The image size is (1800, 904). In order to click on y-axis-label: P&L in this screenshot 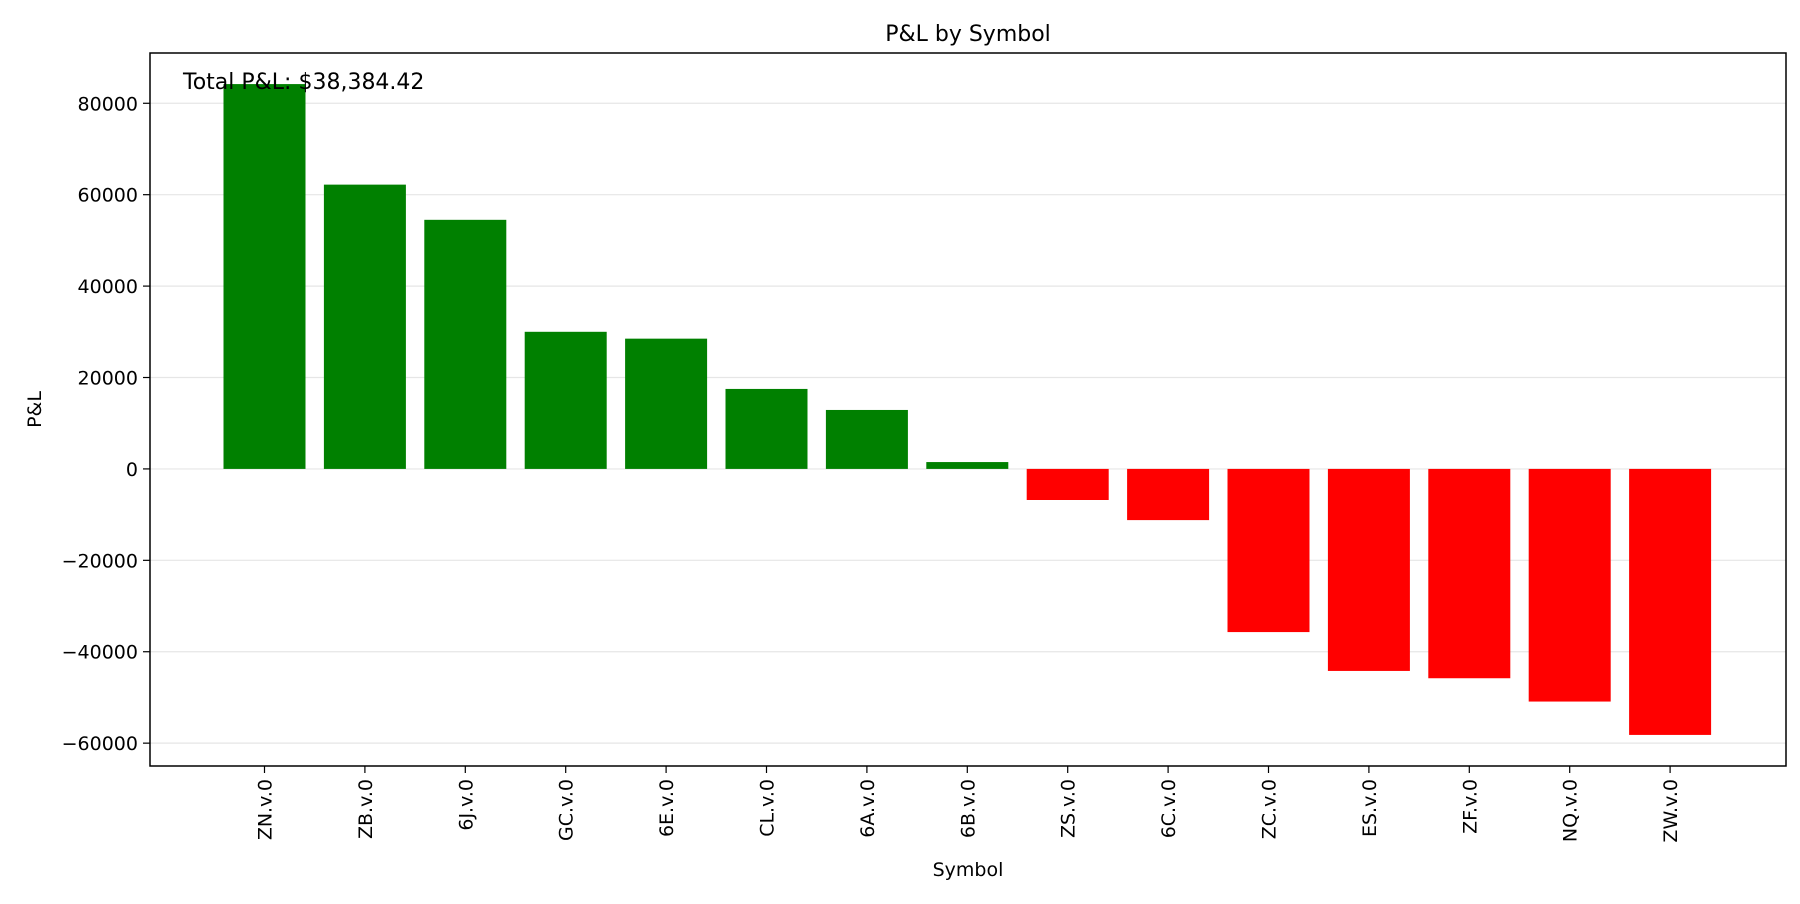, I will do `click(35, 409)`.